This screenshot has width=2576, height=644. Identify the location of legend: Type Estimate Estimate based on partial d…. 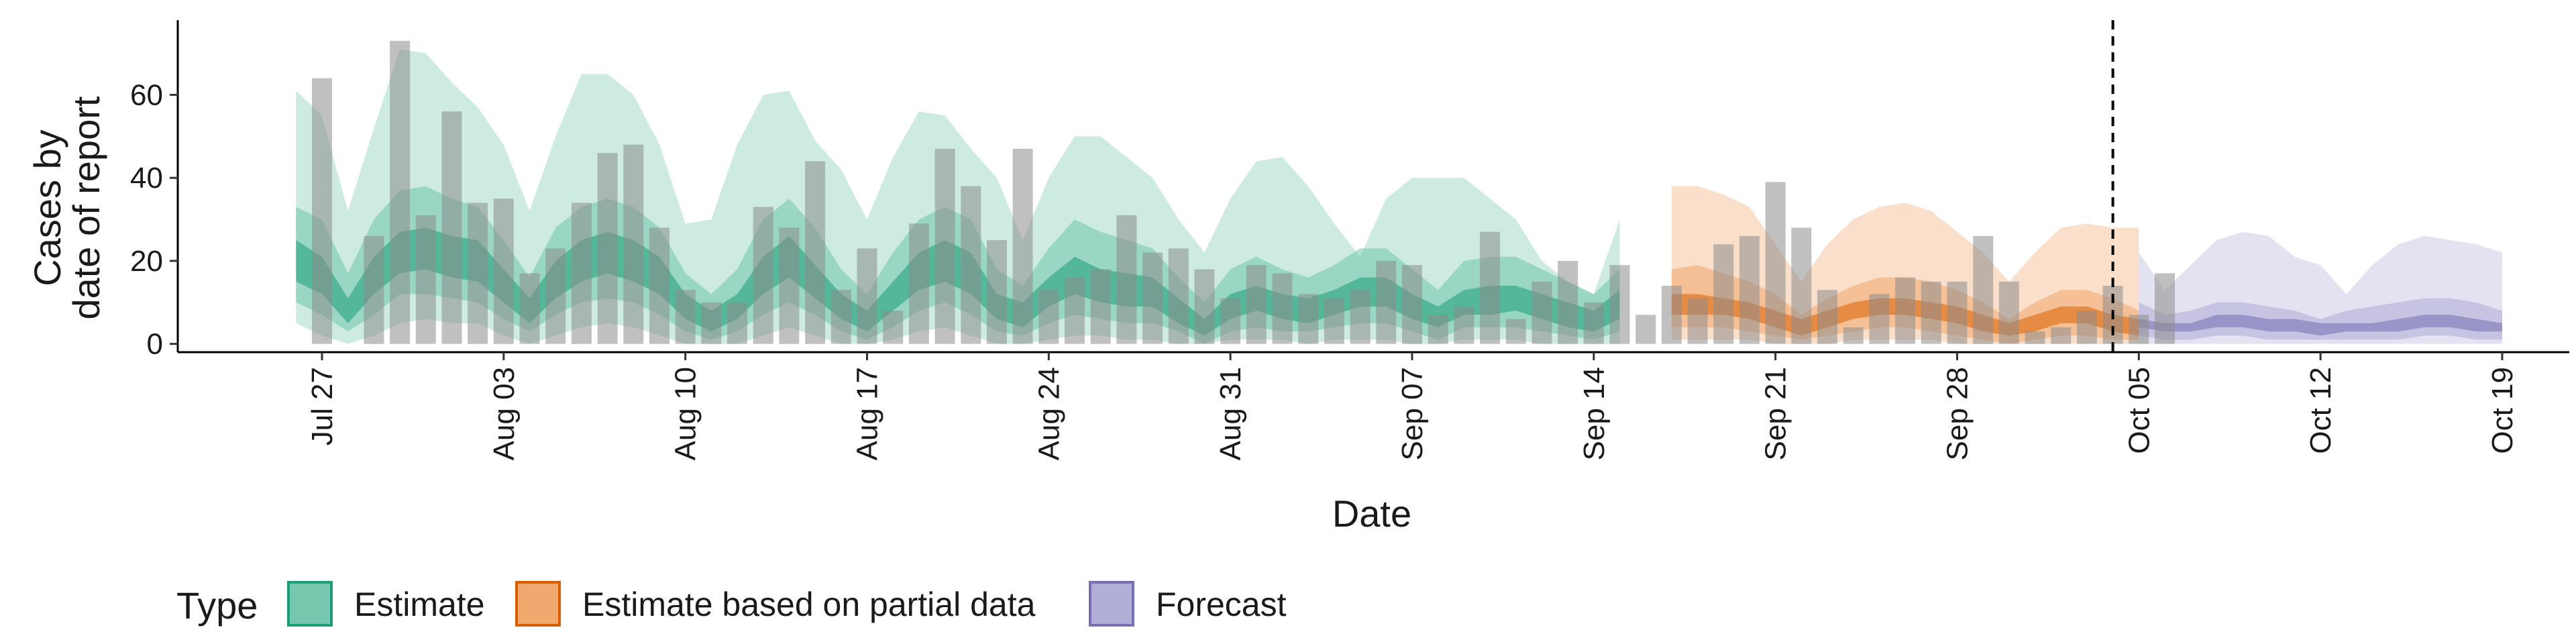
(731, 604).